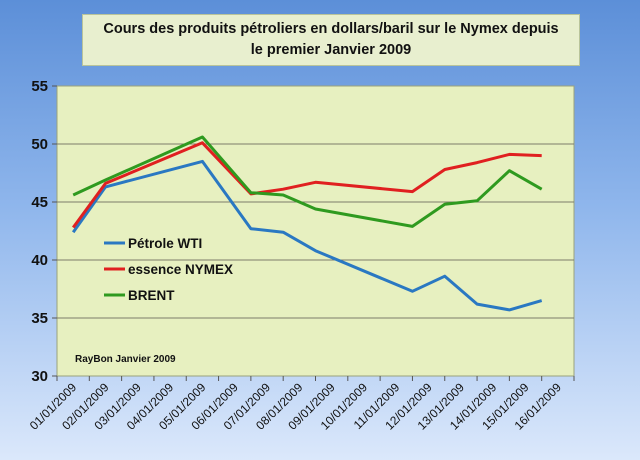 The height and width of the screenshot is (460, 640). Describe the element at coordinates (39, 202) in the screenshot. I see `y-tick-label: 45` at that location.